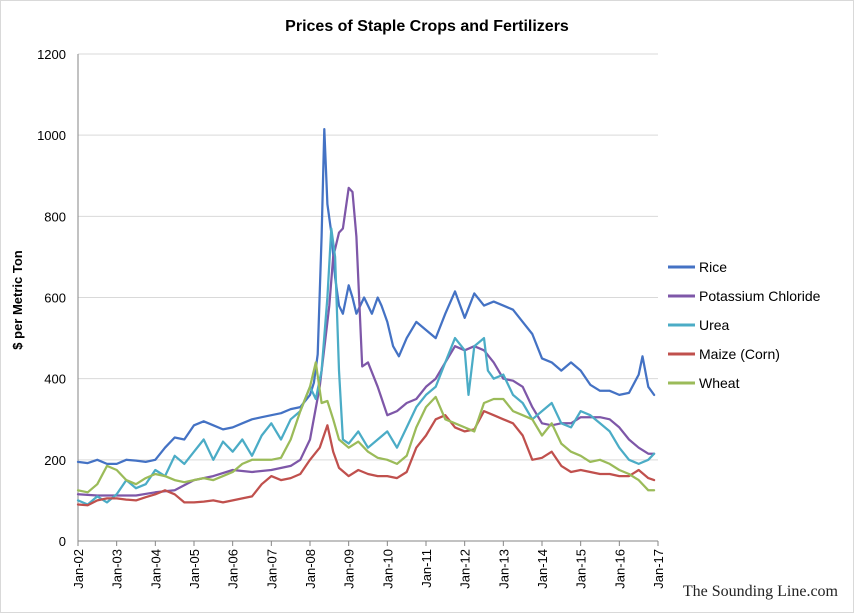 This screenshot has width=854, height=613. I want to click on legend-entry: Maize (Corn), so click(724, 354).